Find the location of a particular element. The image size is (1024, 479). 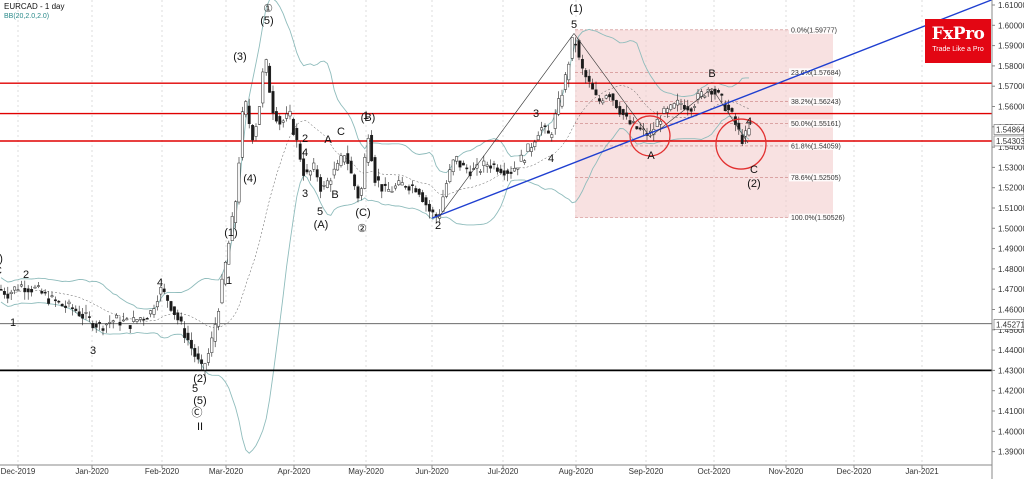

wave-label: ① is located at coordinates (268, 9).